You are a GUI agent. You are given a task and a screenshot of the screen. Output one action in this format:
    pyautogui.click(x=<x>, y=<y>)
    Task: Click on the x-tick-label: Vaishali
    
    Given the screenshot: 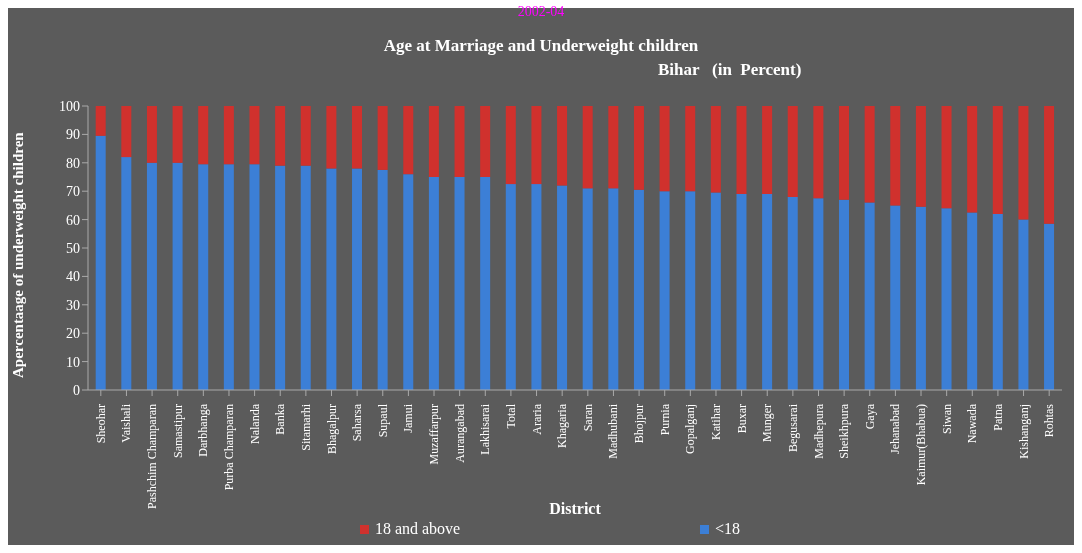 What is the action you would take?
    pyautogui.click(x=126, y=423)
    